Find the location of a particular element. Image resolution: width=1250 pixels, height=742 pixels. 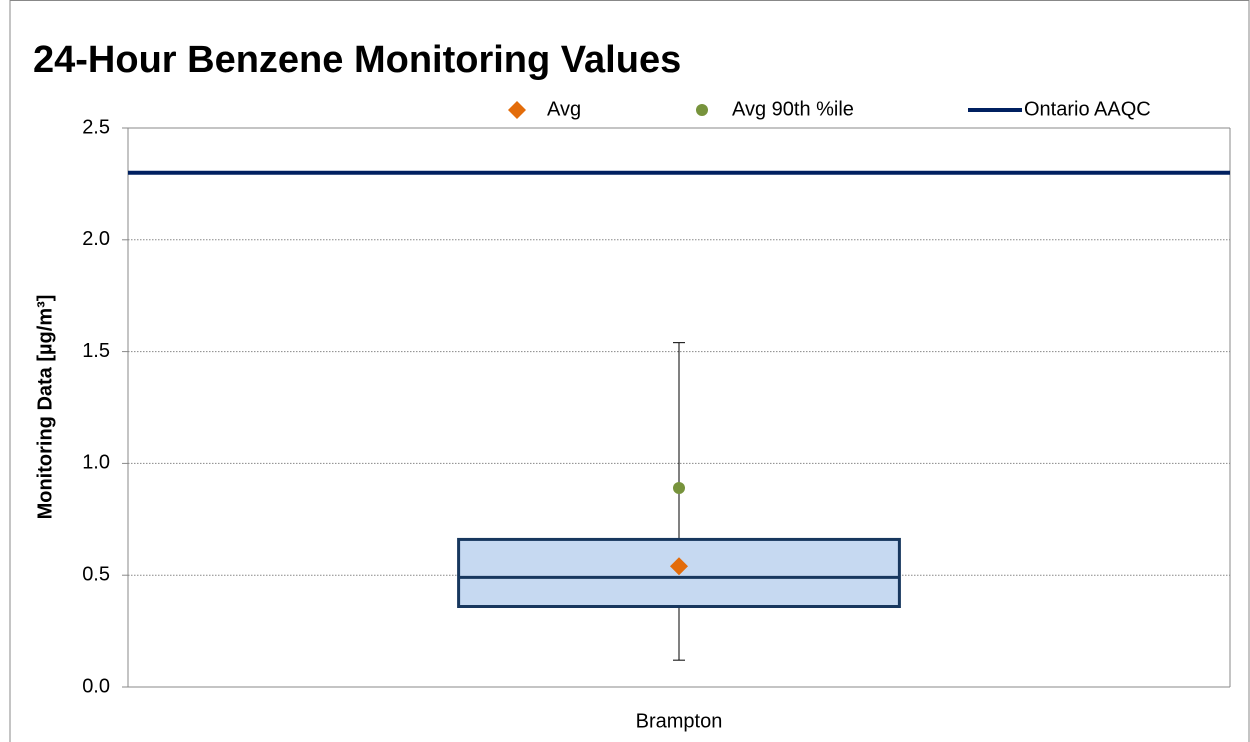

y-axis-title: Monitoring Data [µg/m³] is located at coordinates (45, 407).